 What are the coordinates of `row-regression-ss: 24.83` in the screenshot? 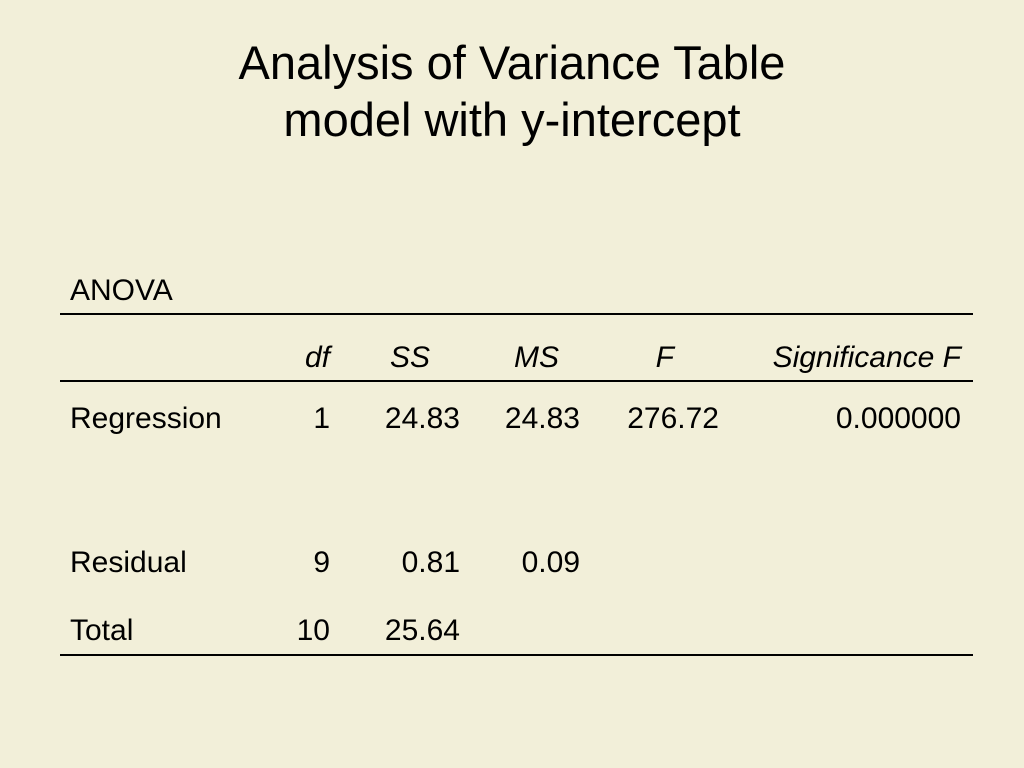 It's located at (422, 418).